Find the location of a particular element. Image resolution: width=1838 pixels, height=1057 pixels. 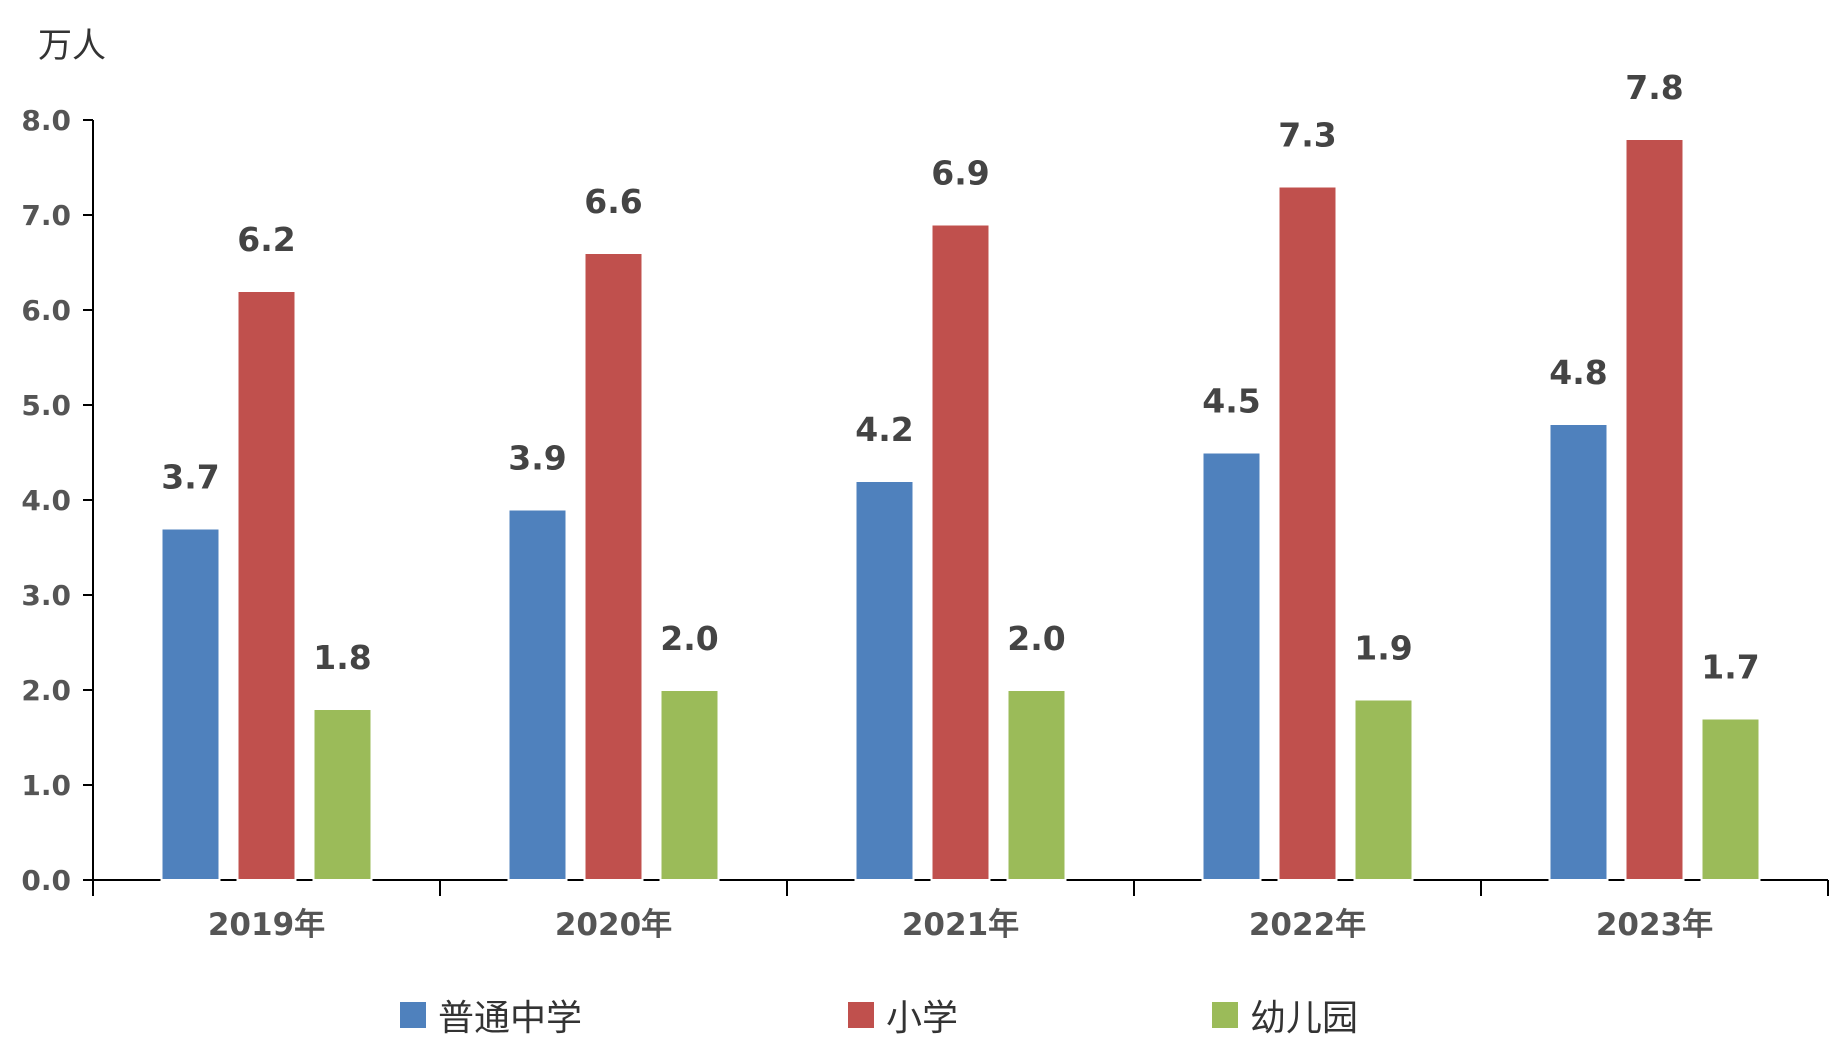

y-tick-label: 5.0 is located at coordinates (46, 405).